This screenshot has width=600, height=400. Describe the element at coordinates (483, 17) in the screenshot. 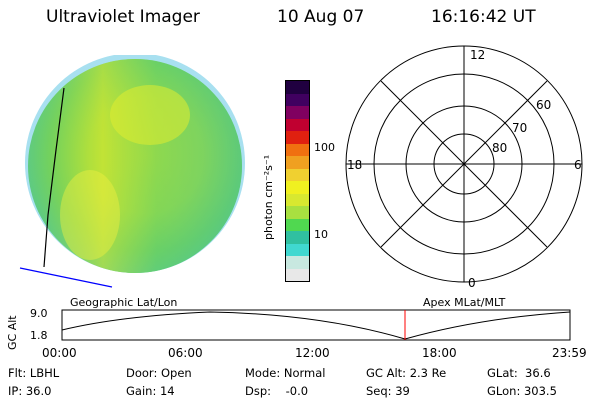

I see `header-time: 16:16:42 UT` at that location.